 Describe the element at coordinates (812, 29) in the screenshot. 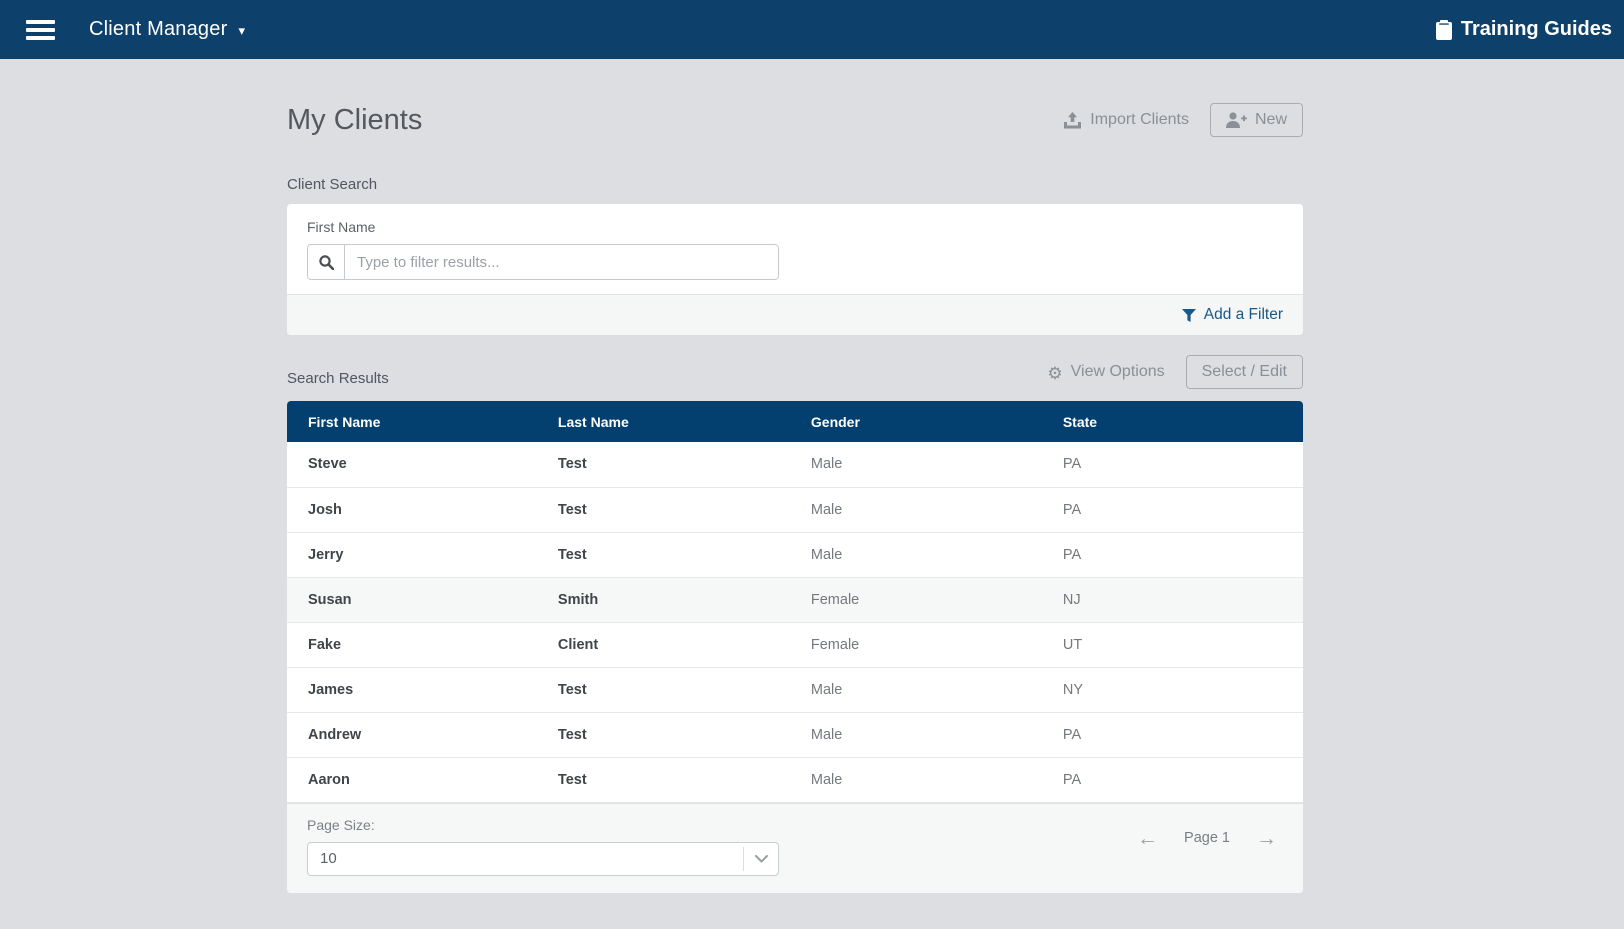

I see `top-navbar: Client Manager ▾ Training Guides` at that location.